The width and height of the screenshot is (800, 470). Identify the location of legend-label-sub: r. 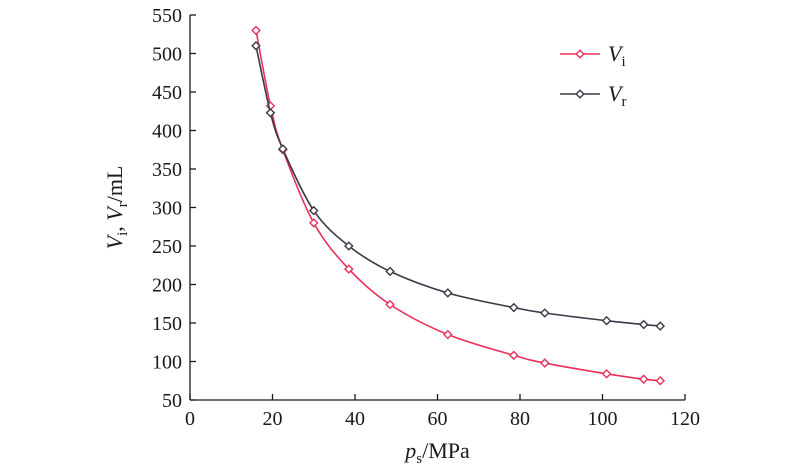
(623, 102).